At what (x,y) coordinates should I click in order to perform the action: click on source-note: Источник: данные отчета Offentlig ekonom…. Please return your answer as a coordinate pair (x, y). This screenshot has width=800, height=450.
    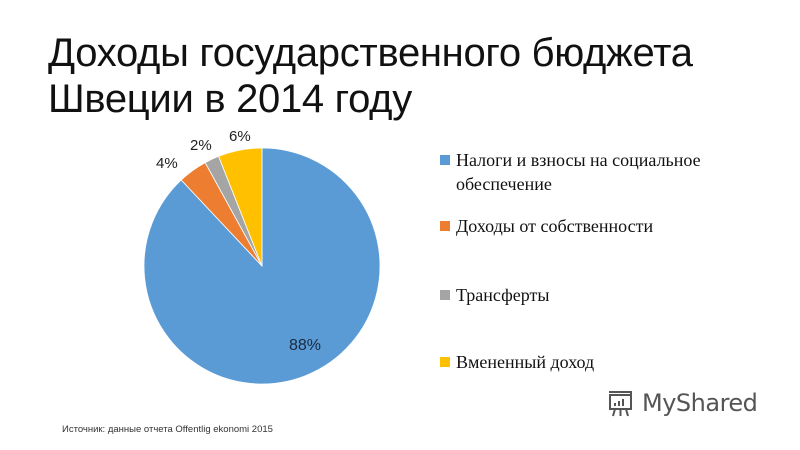
    Looking at the image, I should click on (167, 429).